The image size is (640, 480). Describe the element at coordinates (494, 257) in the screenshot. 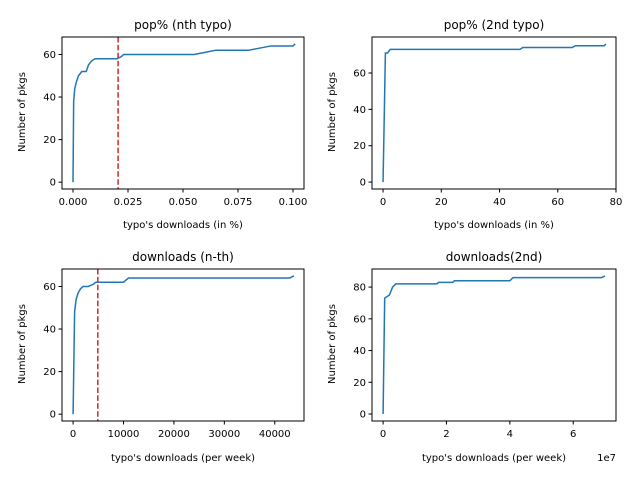

I see `chart-title: downloads(2nd)` at that location.